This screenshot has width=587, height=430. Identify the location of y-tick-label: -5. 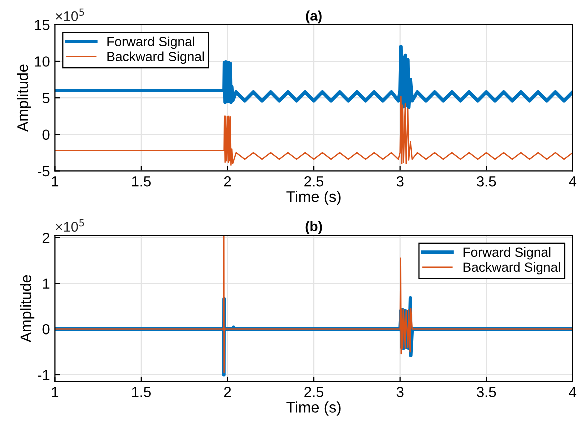
(44, 171).